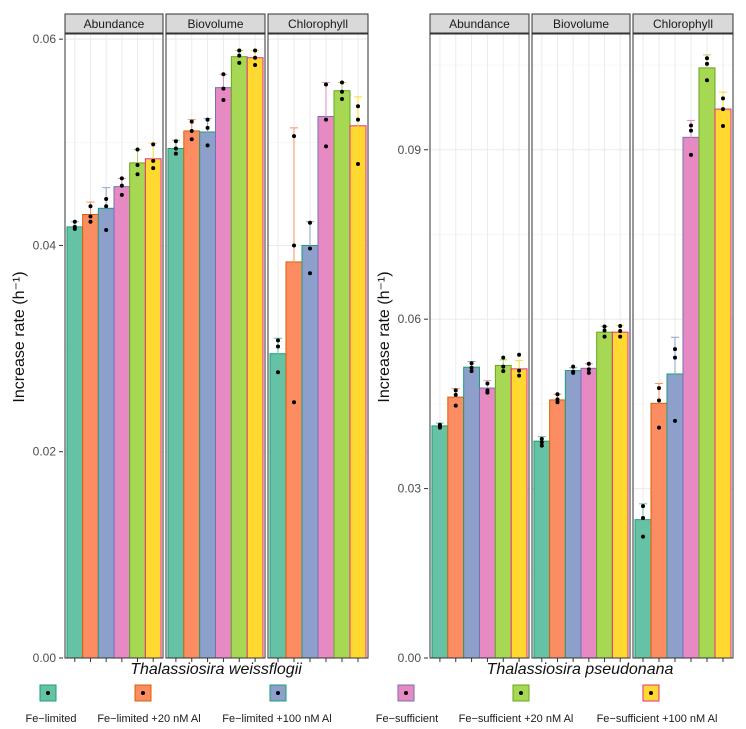 Image resolution: width=746 pixels, height=729 pixels. I want to click on facet-abundance: Abundance, so click(114, 337).